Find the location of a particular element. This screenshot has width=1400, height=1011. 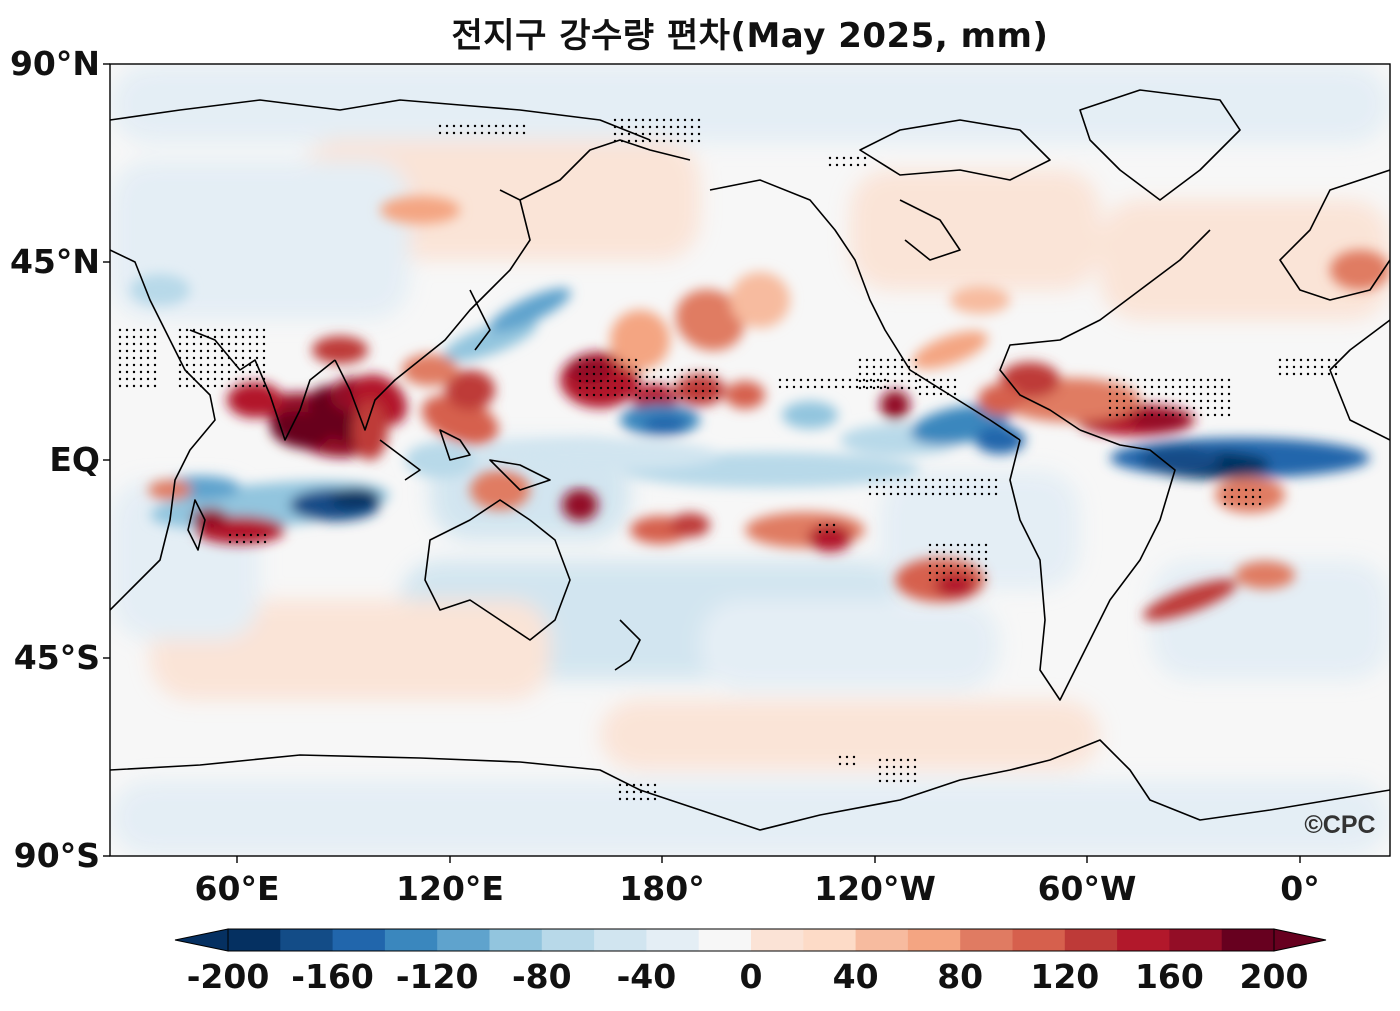

colorbar-tick-label: -200 is located at coordinates (228, 976).